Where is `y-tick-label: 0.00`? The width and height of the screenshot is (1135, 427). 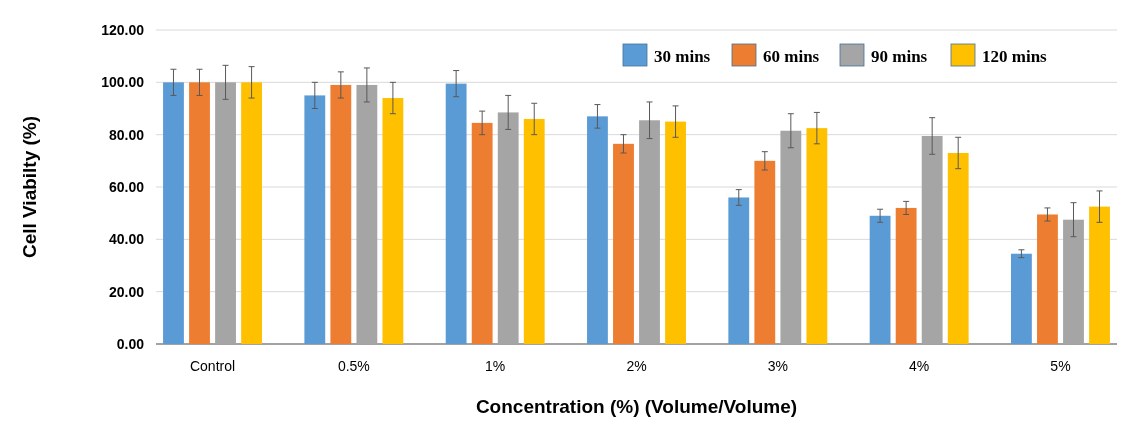 y-tick-label: 0.00 is located at coordinates (130, 343).